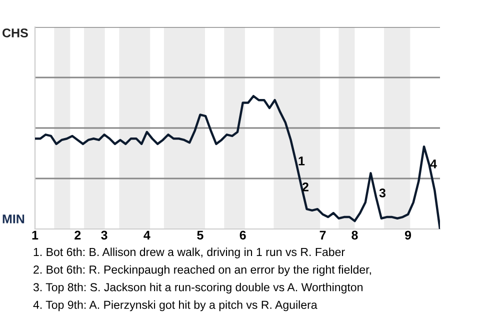  What do you see at coordinates (147, 235) in the screenshot?
I see `x-tick-label: 4` at bounding box center [147, 235].